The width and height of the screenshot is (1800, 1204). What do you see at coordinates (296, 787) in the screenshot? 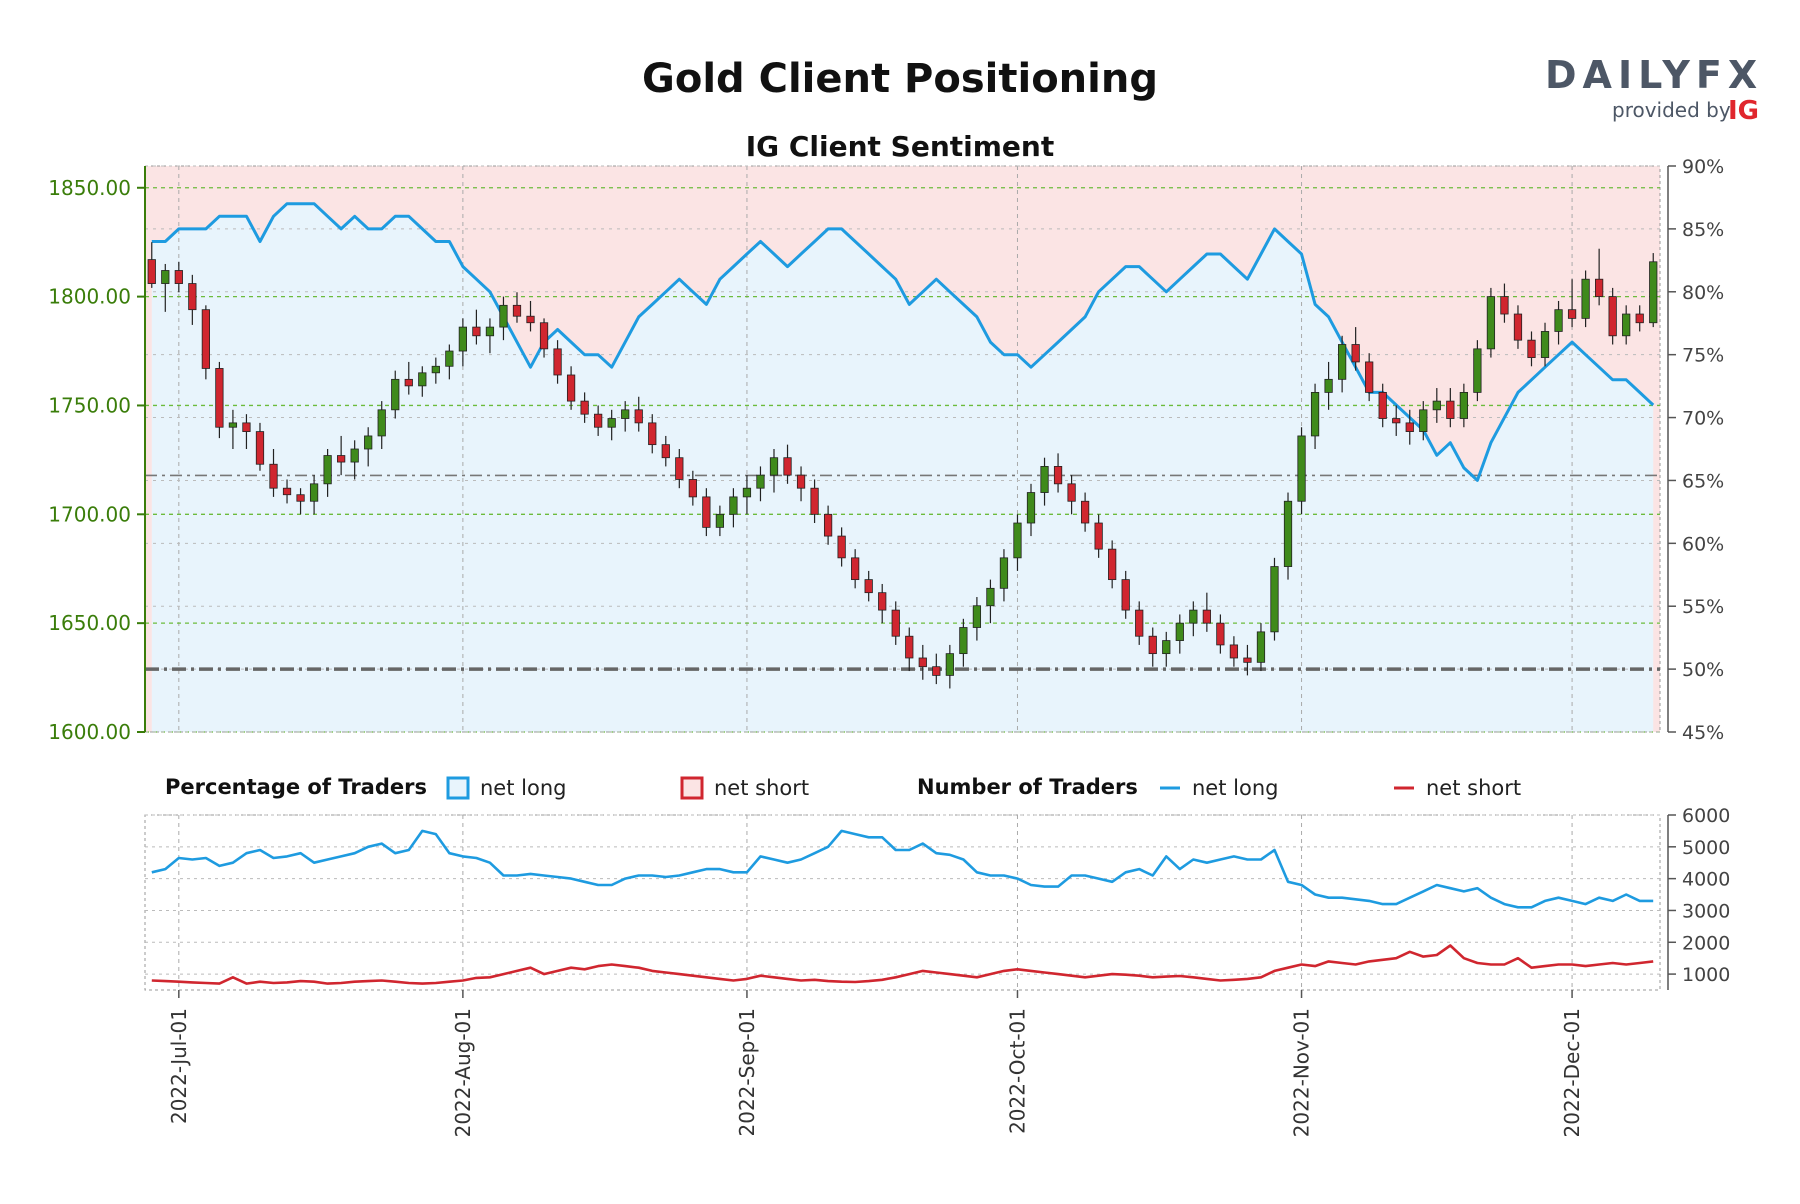
I see `legend-percentage-title: Percentage of Traders` at bounding box center [296, 787].